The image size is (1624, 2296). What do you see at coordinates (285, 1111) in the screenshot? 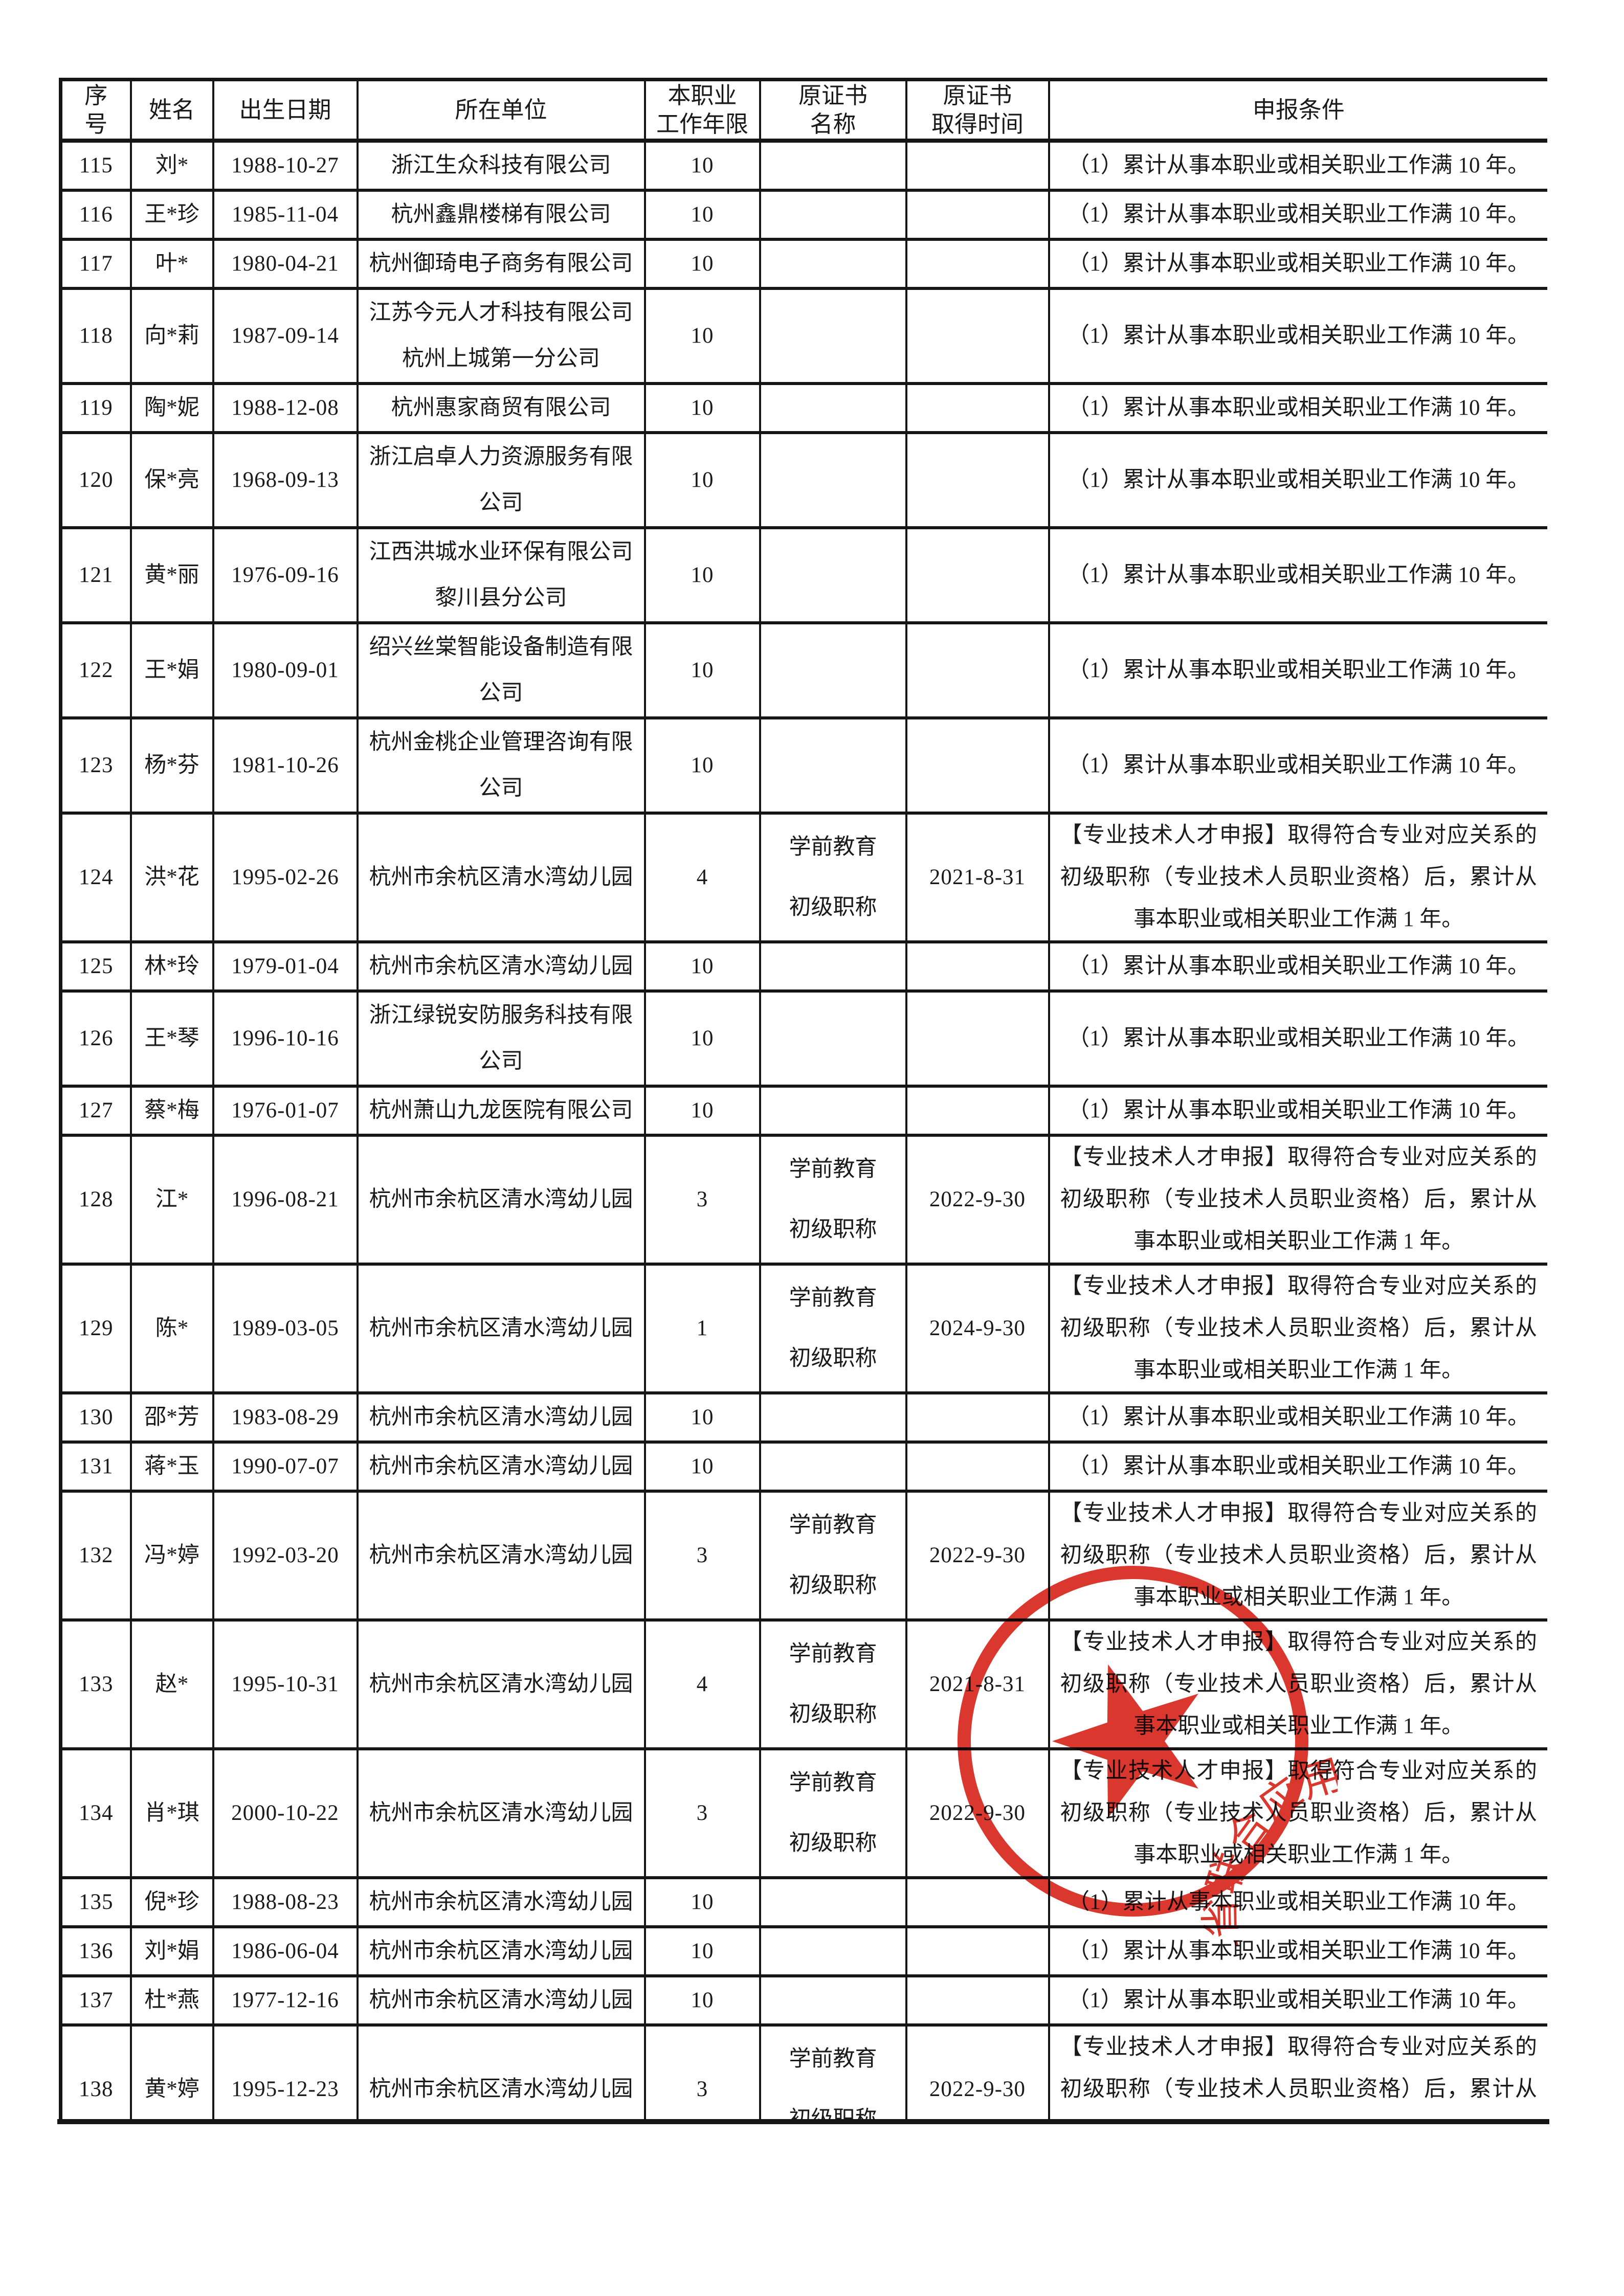
I see `cell-birth-date: 1976-01-07` at bounding box center [285, 1111].